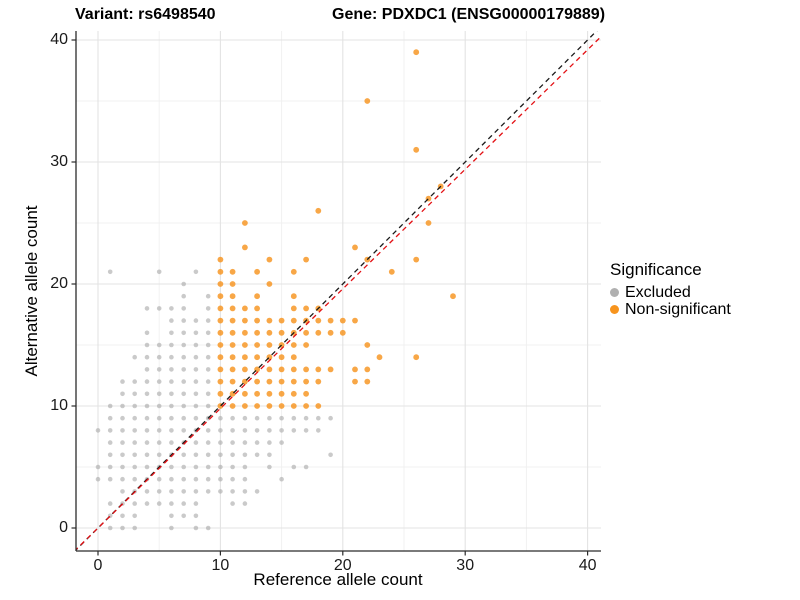 This screenshot has width=800, height=600. Describe the element at coordinates (145, 14) in the screenshot. I see `variant-title: Variant: rs6498540` at that location.